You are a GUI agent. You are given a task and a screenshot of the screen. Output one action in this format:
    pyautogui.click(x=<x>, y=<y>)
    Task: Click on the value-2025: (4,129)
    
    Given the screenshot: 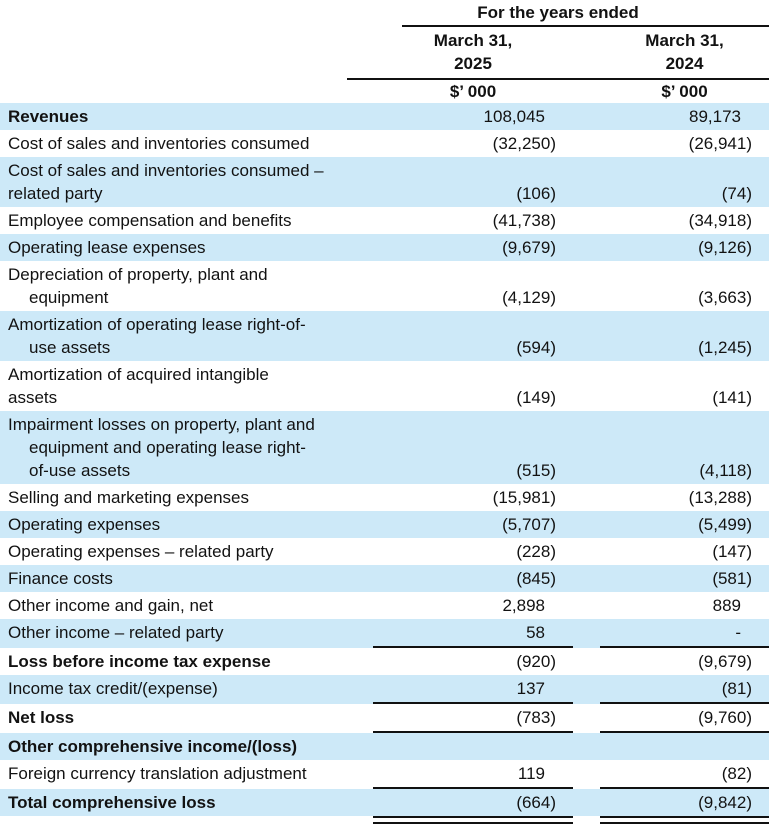 What is the action you would take?
    pyautogui.click(x=529, y=297)
    